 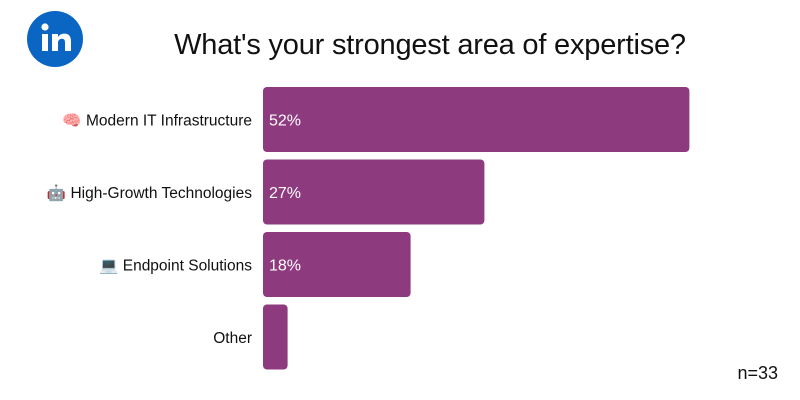 What do you see at coordinates (285, 266) in the screenshot?
I see `value-label-3: 18%` at bounding box center [285, 266].